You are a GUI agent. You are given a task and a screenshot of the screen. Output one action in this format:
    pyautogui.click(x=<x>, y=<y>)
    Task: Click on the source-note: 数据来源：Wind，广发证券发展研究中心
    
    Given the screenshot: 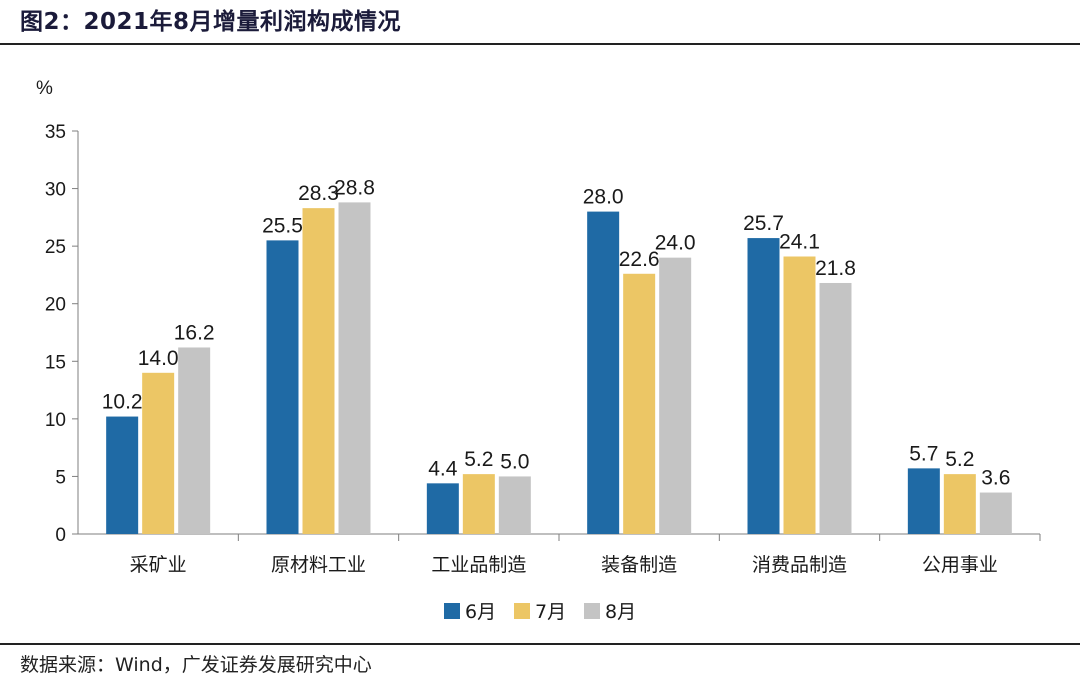 What is the action you would take?
    pyautogui.click(x=196, y=665)
    